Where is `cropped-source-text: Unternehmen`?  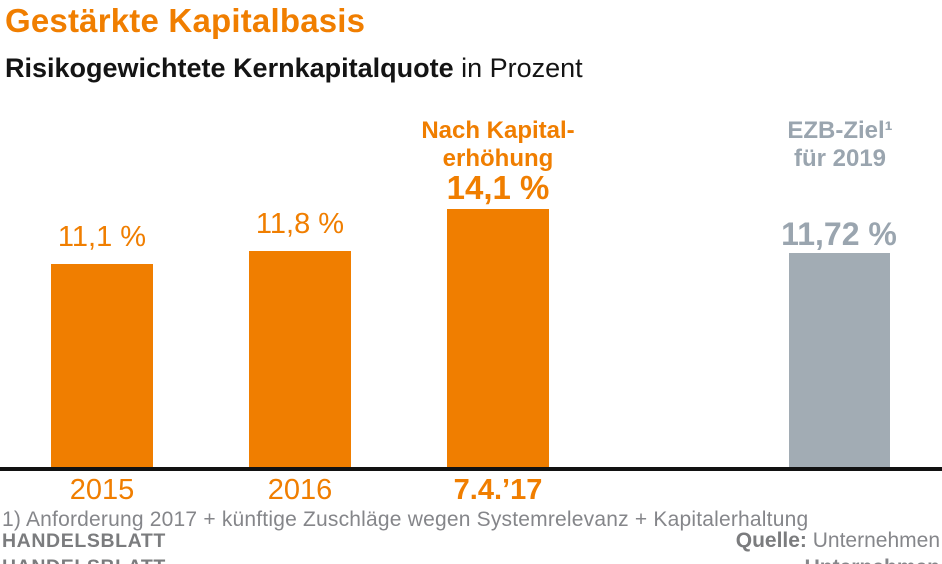
cropped-source-text: Unternehmen is located at coordinates (872, 560).